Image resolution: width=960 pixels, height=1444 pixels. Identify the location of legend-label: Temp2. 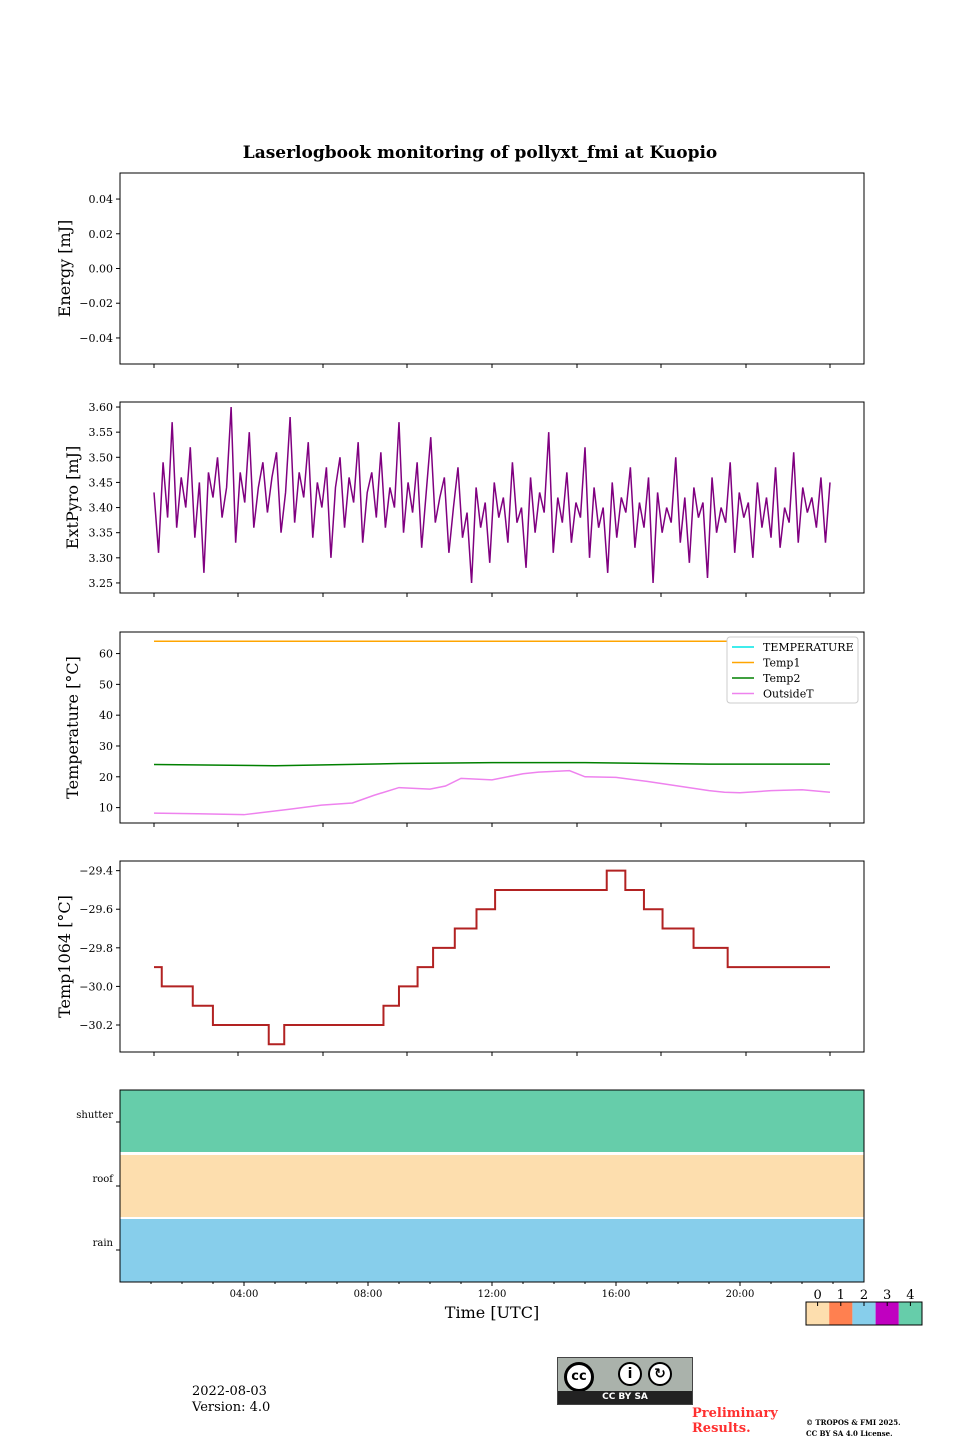
(781, 678).